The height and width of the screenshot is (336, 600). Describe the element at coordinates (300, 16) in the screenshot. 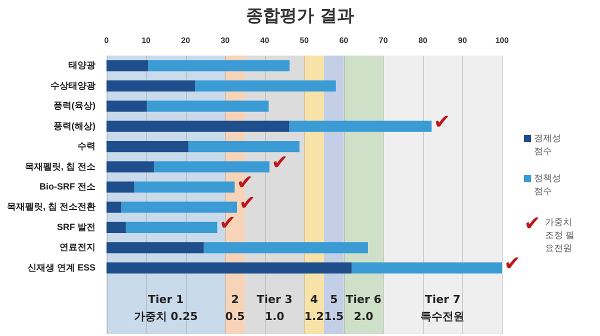

I see `chart-title: 종합평가 결과` at that location.